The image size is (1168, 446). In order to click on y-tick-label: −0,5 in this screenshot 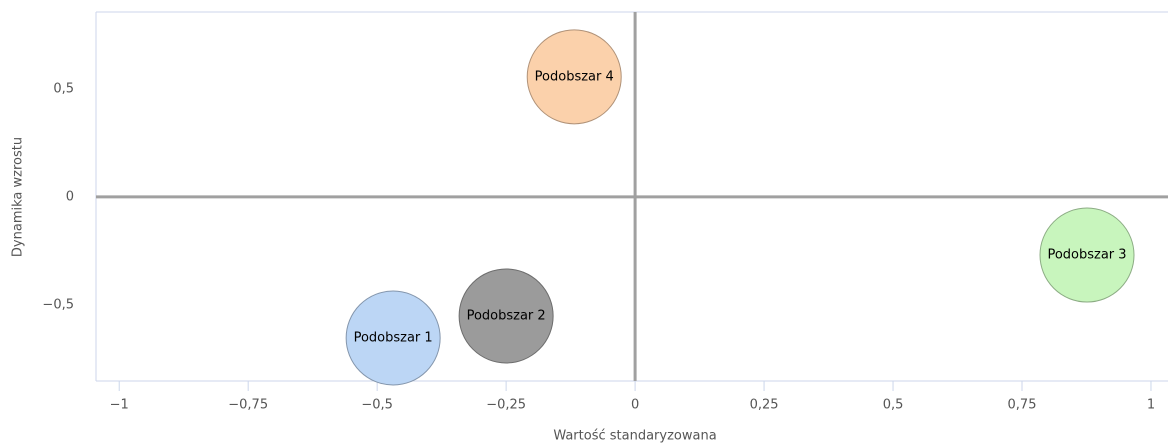, I will do `click(58, 304)`.